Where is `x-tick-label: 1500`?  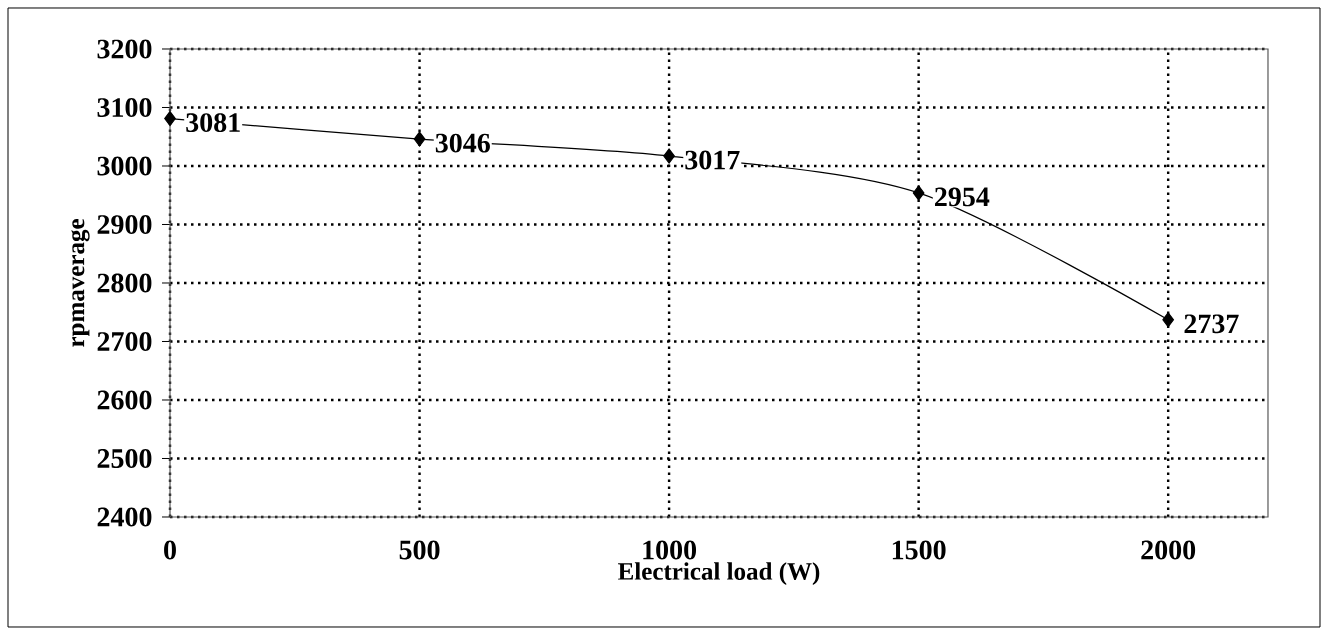 x-tick-label: 1500 is located at coordinates (919, 550).